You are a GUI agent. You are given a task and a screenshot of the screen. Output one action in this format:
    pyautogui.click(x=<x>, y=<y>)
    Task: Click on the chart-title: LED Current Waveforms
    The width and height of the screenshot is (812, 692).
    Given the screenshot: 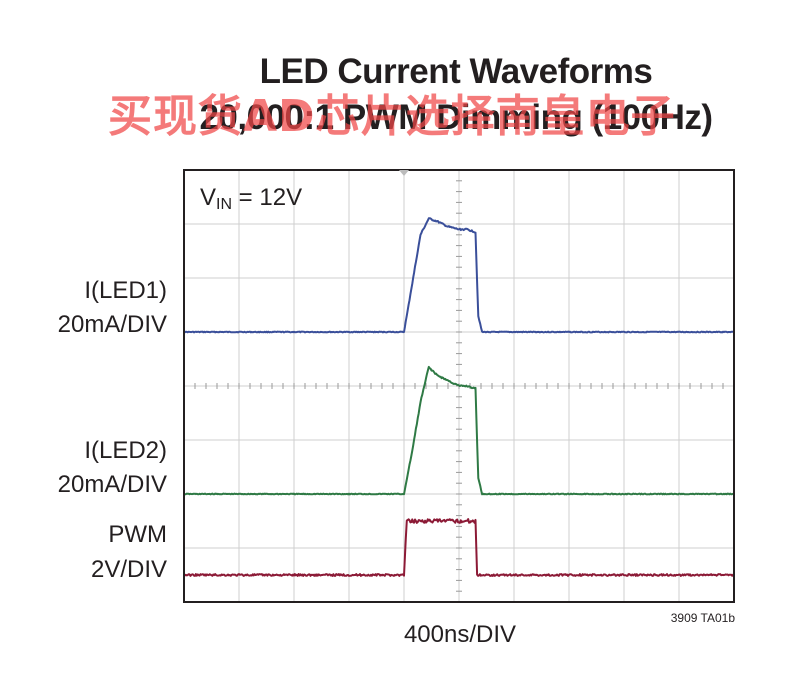 What is the action you would take?
    pyautogui.click(x=456, y=71)
    